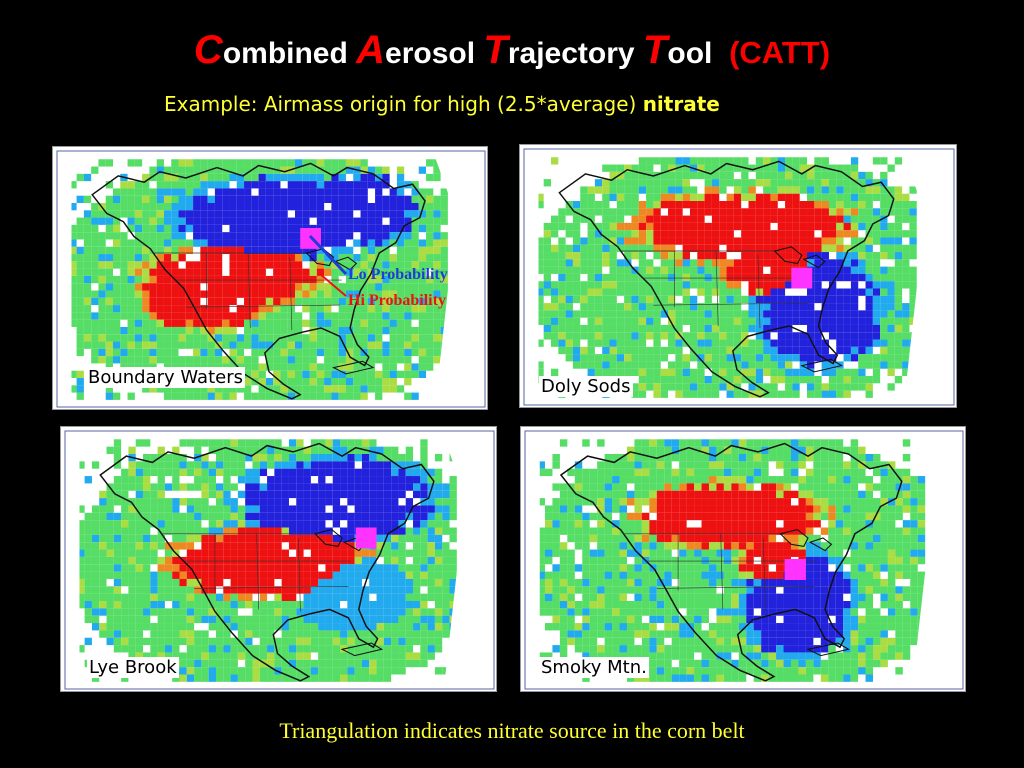  I want to click on map-panel-boundary-waters: Boundary Waters, so click(270, 278).